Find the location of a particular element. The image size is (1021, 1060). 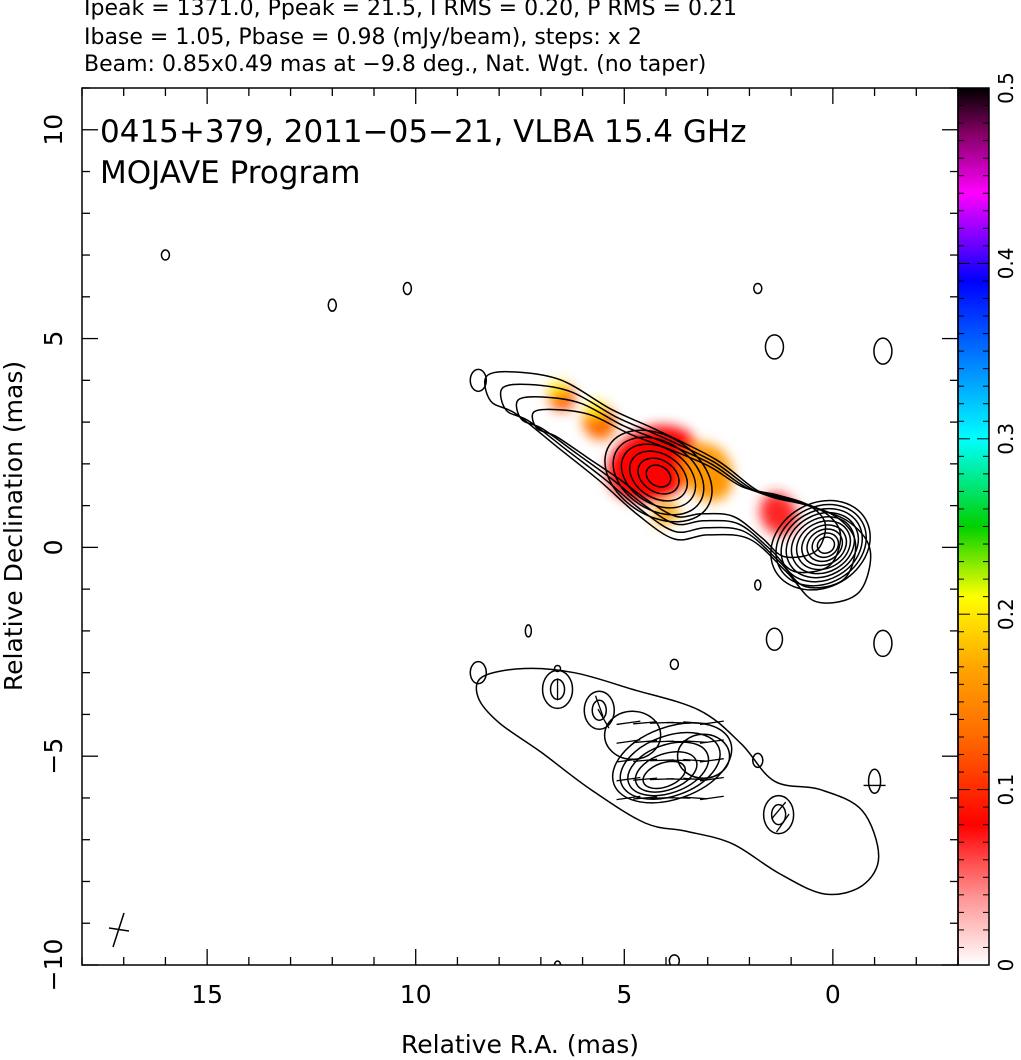

x-tick-label: 5 is located at coordinates (624, 994).